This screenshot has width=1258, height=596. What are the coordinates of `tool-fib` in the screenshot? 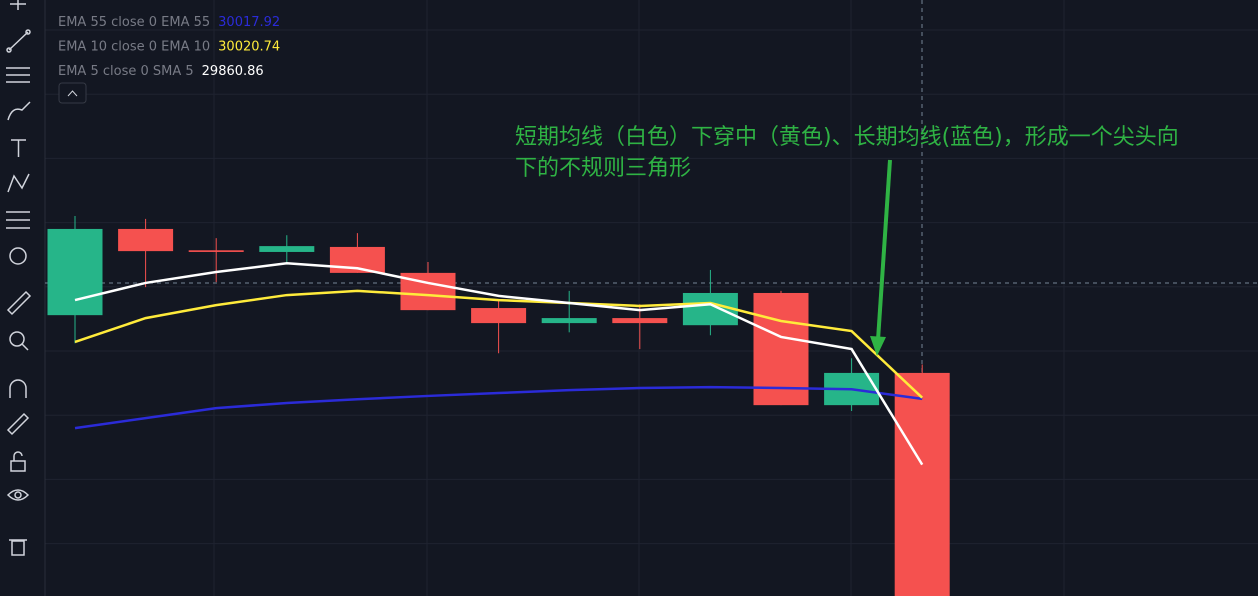 It's located at (18, 75).